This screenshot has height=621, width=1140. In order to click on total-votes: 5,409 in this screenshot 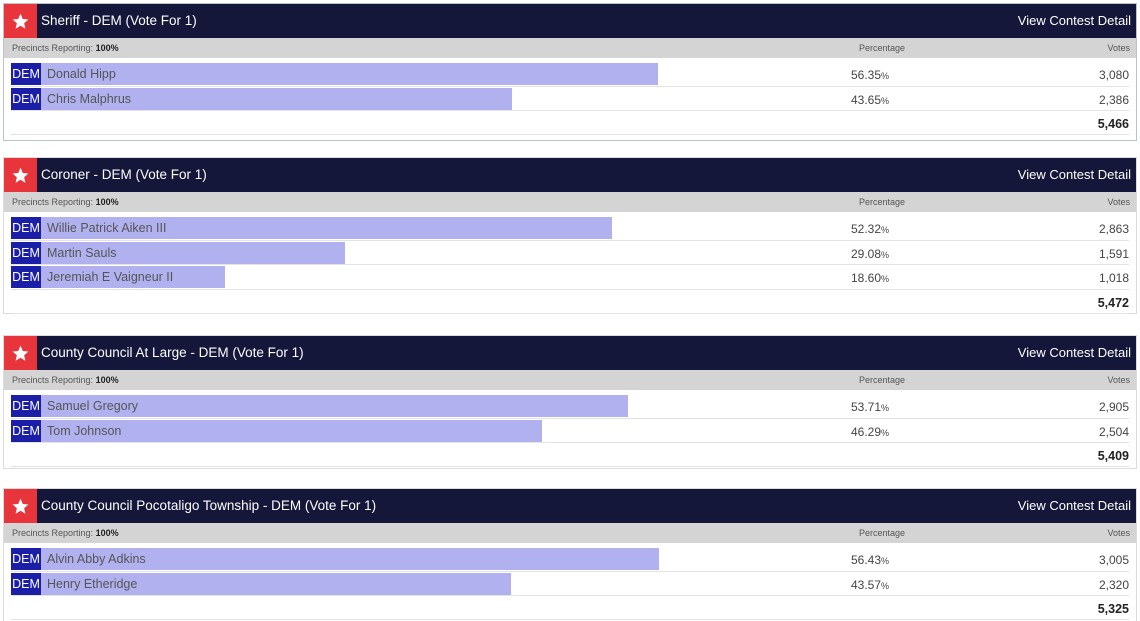, I will do `click(1113, 456)`.